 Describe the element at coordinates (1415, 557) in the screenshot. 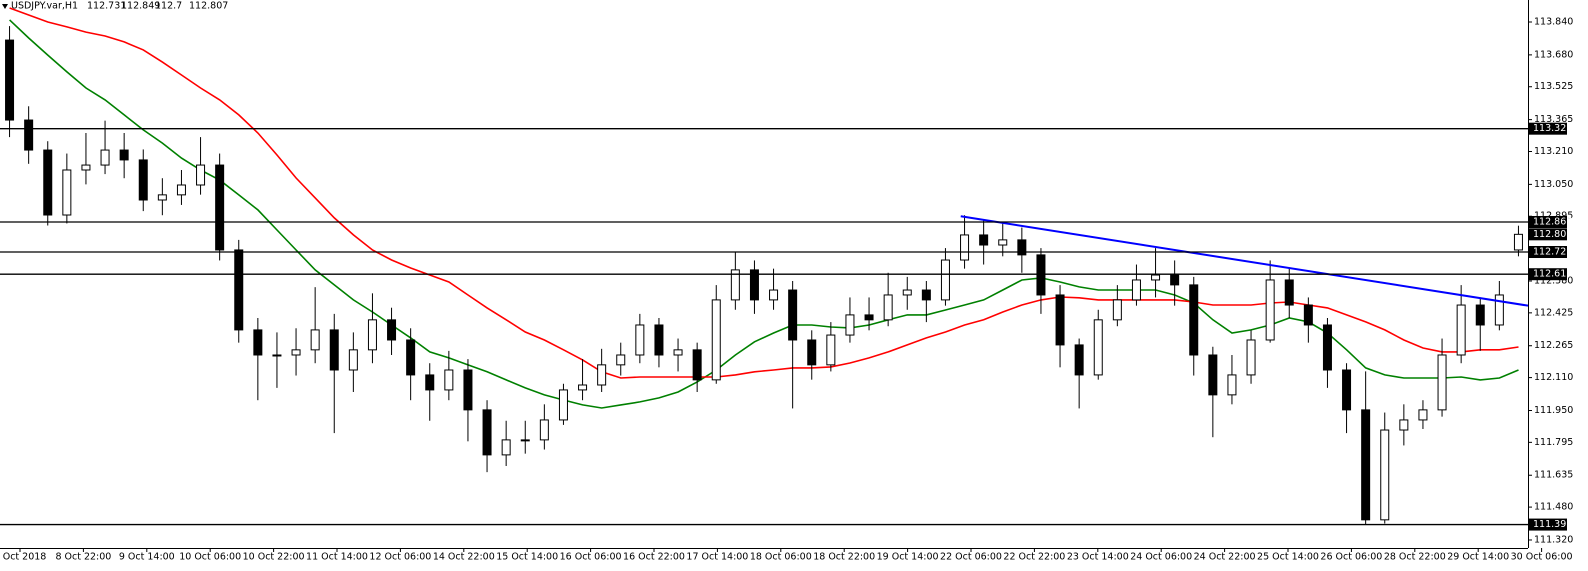

I see `x-tick-label: 28 Oct 22:00` at that location.